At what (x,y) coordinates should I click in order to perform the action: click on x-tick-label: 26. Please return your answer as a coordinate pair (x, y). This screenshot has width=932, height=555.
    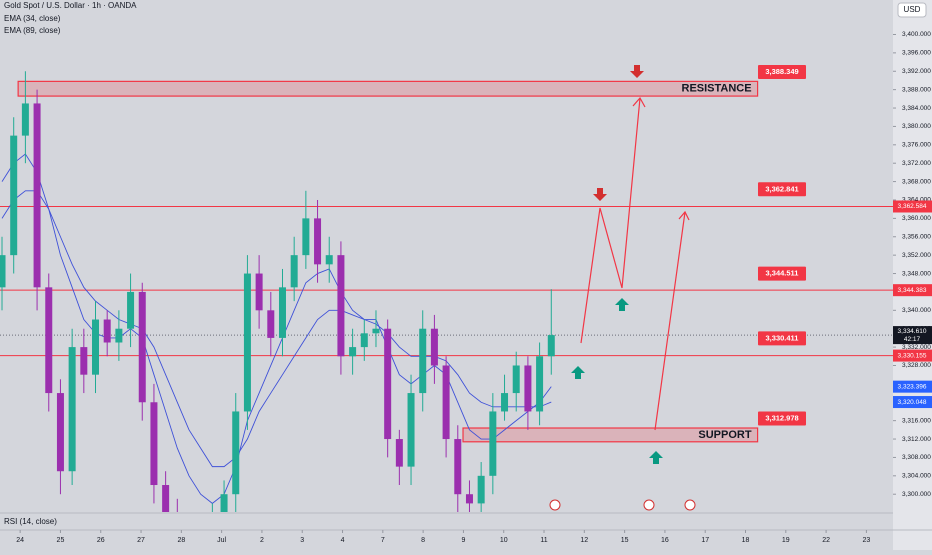
    Looking at the image, I should click on (101, 540).